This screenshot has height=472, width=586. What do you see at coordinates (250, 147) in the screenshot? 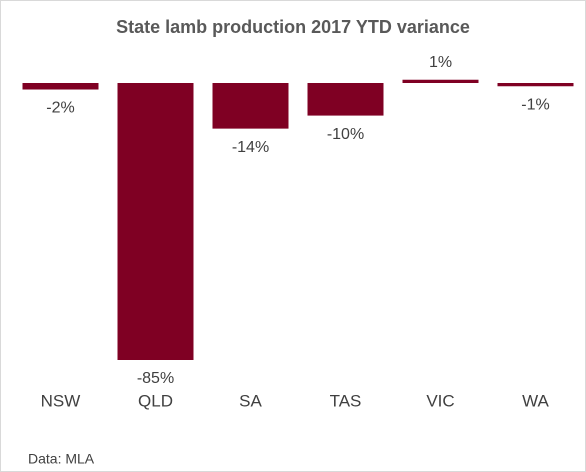
I see `data-label: -14%` at bounding box center [250, 147].